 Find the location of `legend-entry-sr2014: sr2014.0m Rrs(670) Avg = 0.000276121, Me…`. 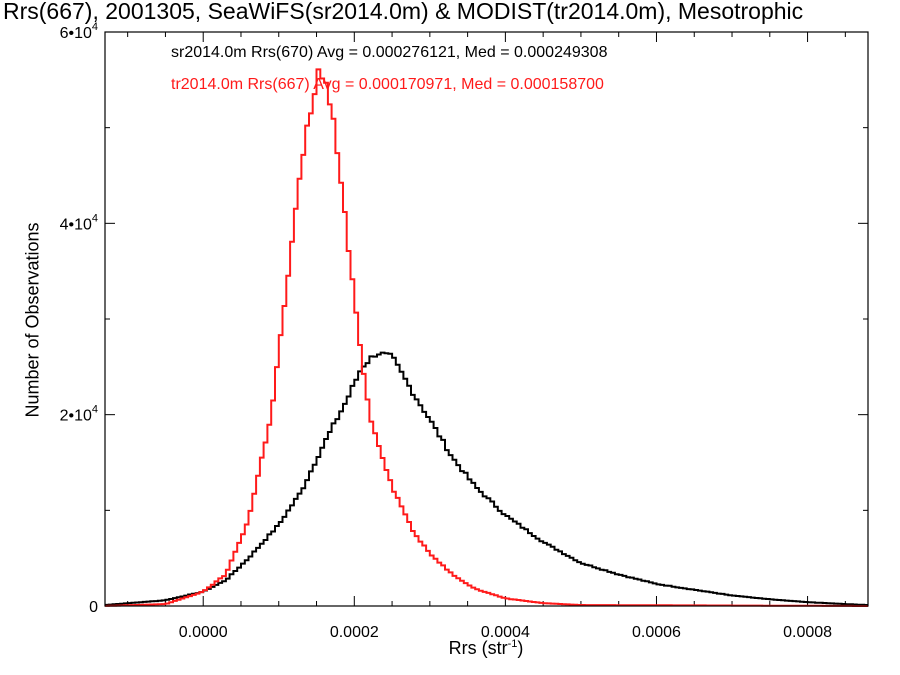

legend-entry-sr2014: sr2014.0m Rrs(670) Avg = 0.000276121, Me… is located at coordinates (389, 52).